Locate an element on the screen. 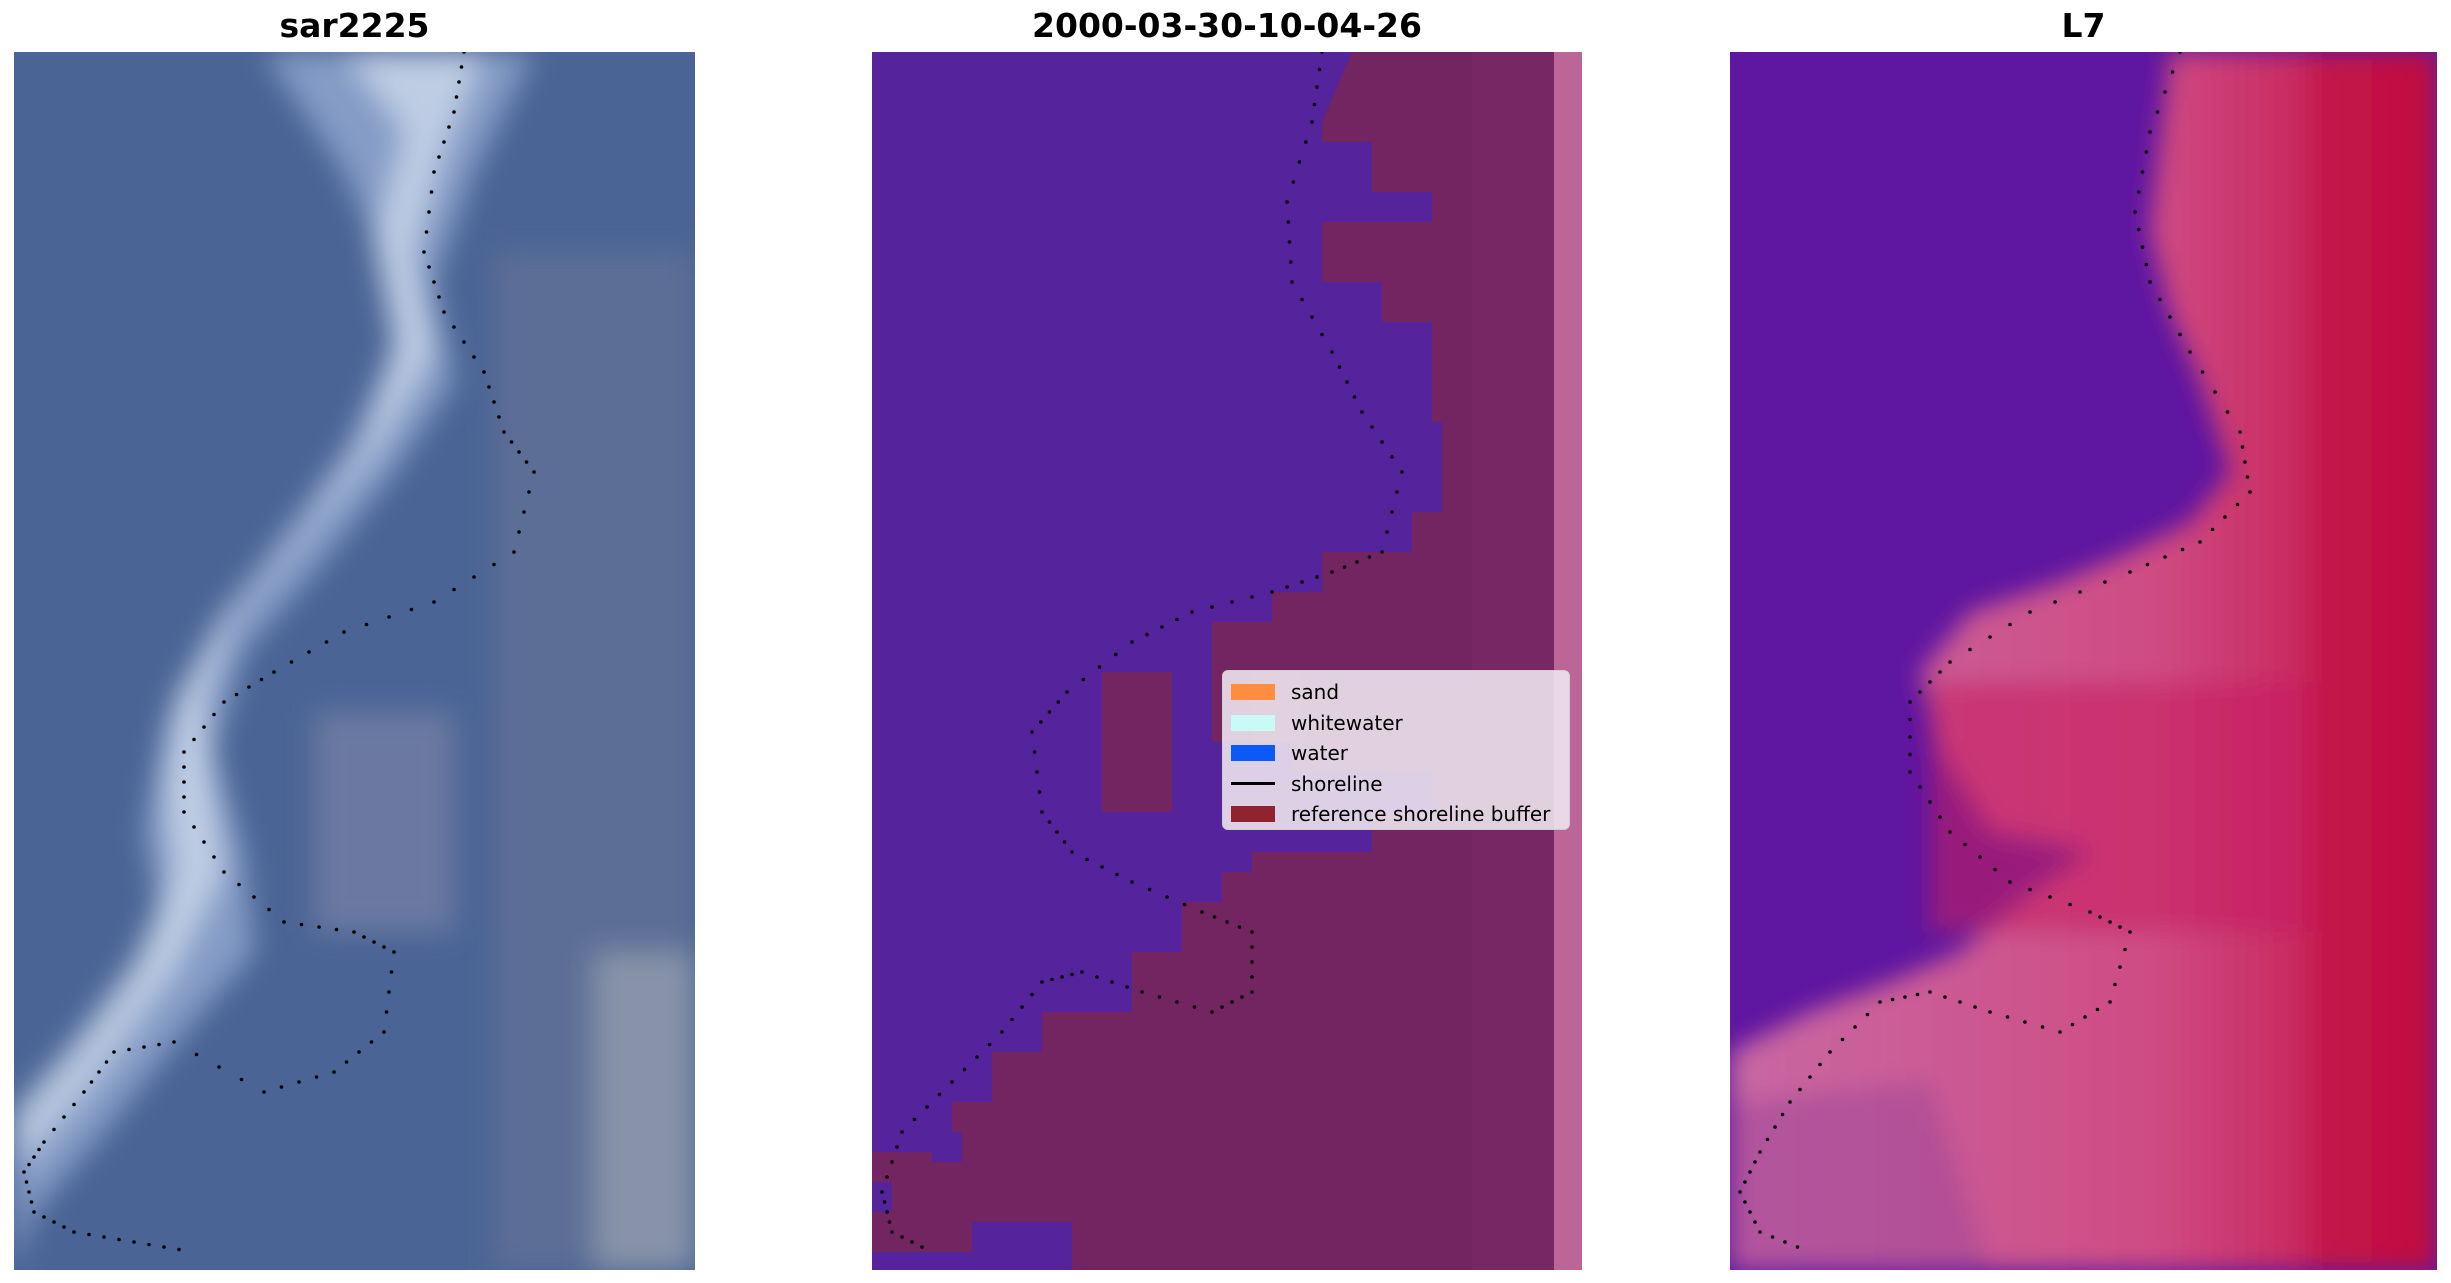 This screenshot has height=1283, width=2451. legend-item-water: water is located at coordinates (1396, 753).